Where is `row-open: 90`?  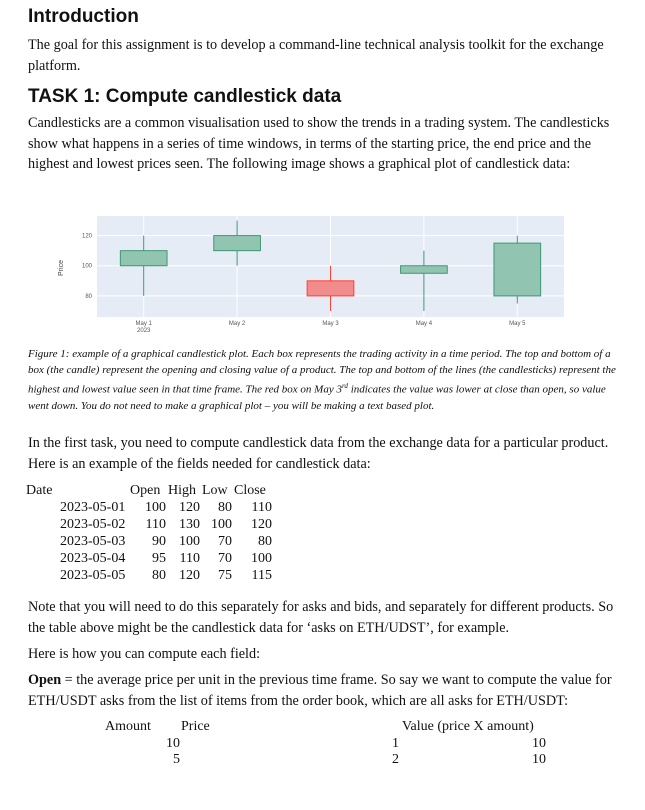
row-open: 90 is located at coordinates (159, 541).